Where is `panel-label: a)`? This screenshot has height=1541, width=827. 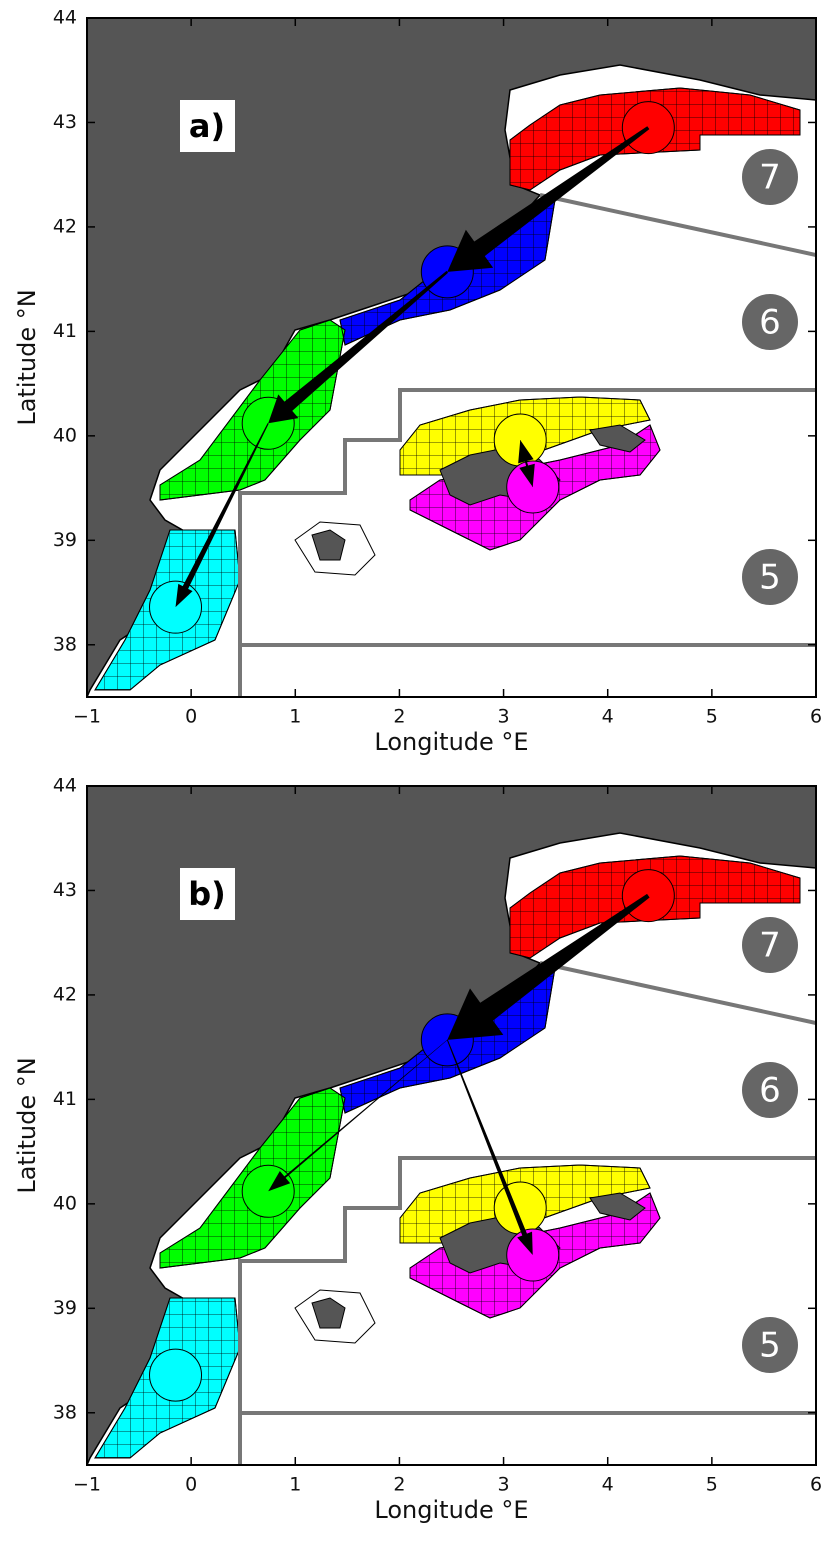
panel-label: a) is located at coordinates (207, 126).